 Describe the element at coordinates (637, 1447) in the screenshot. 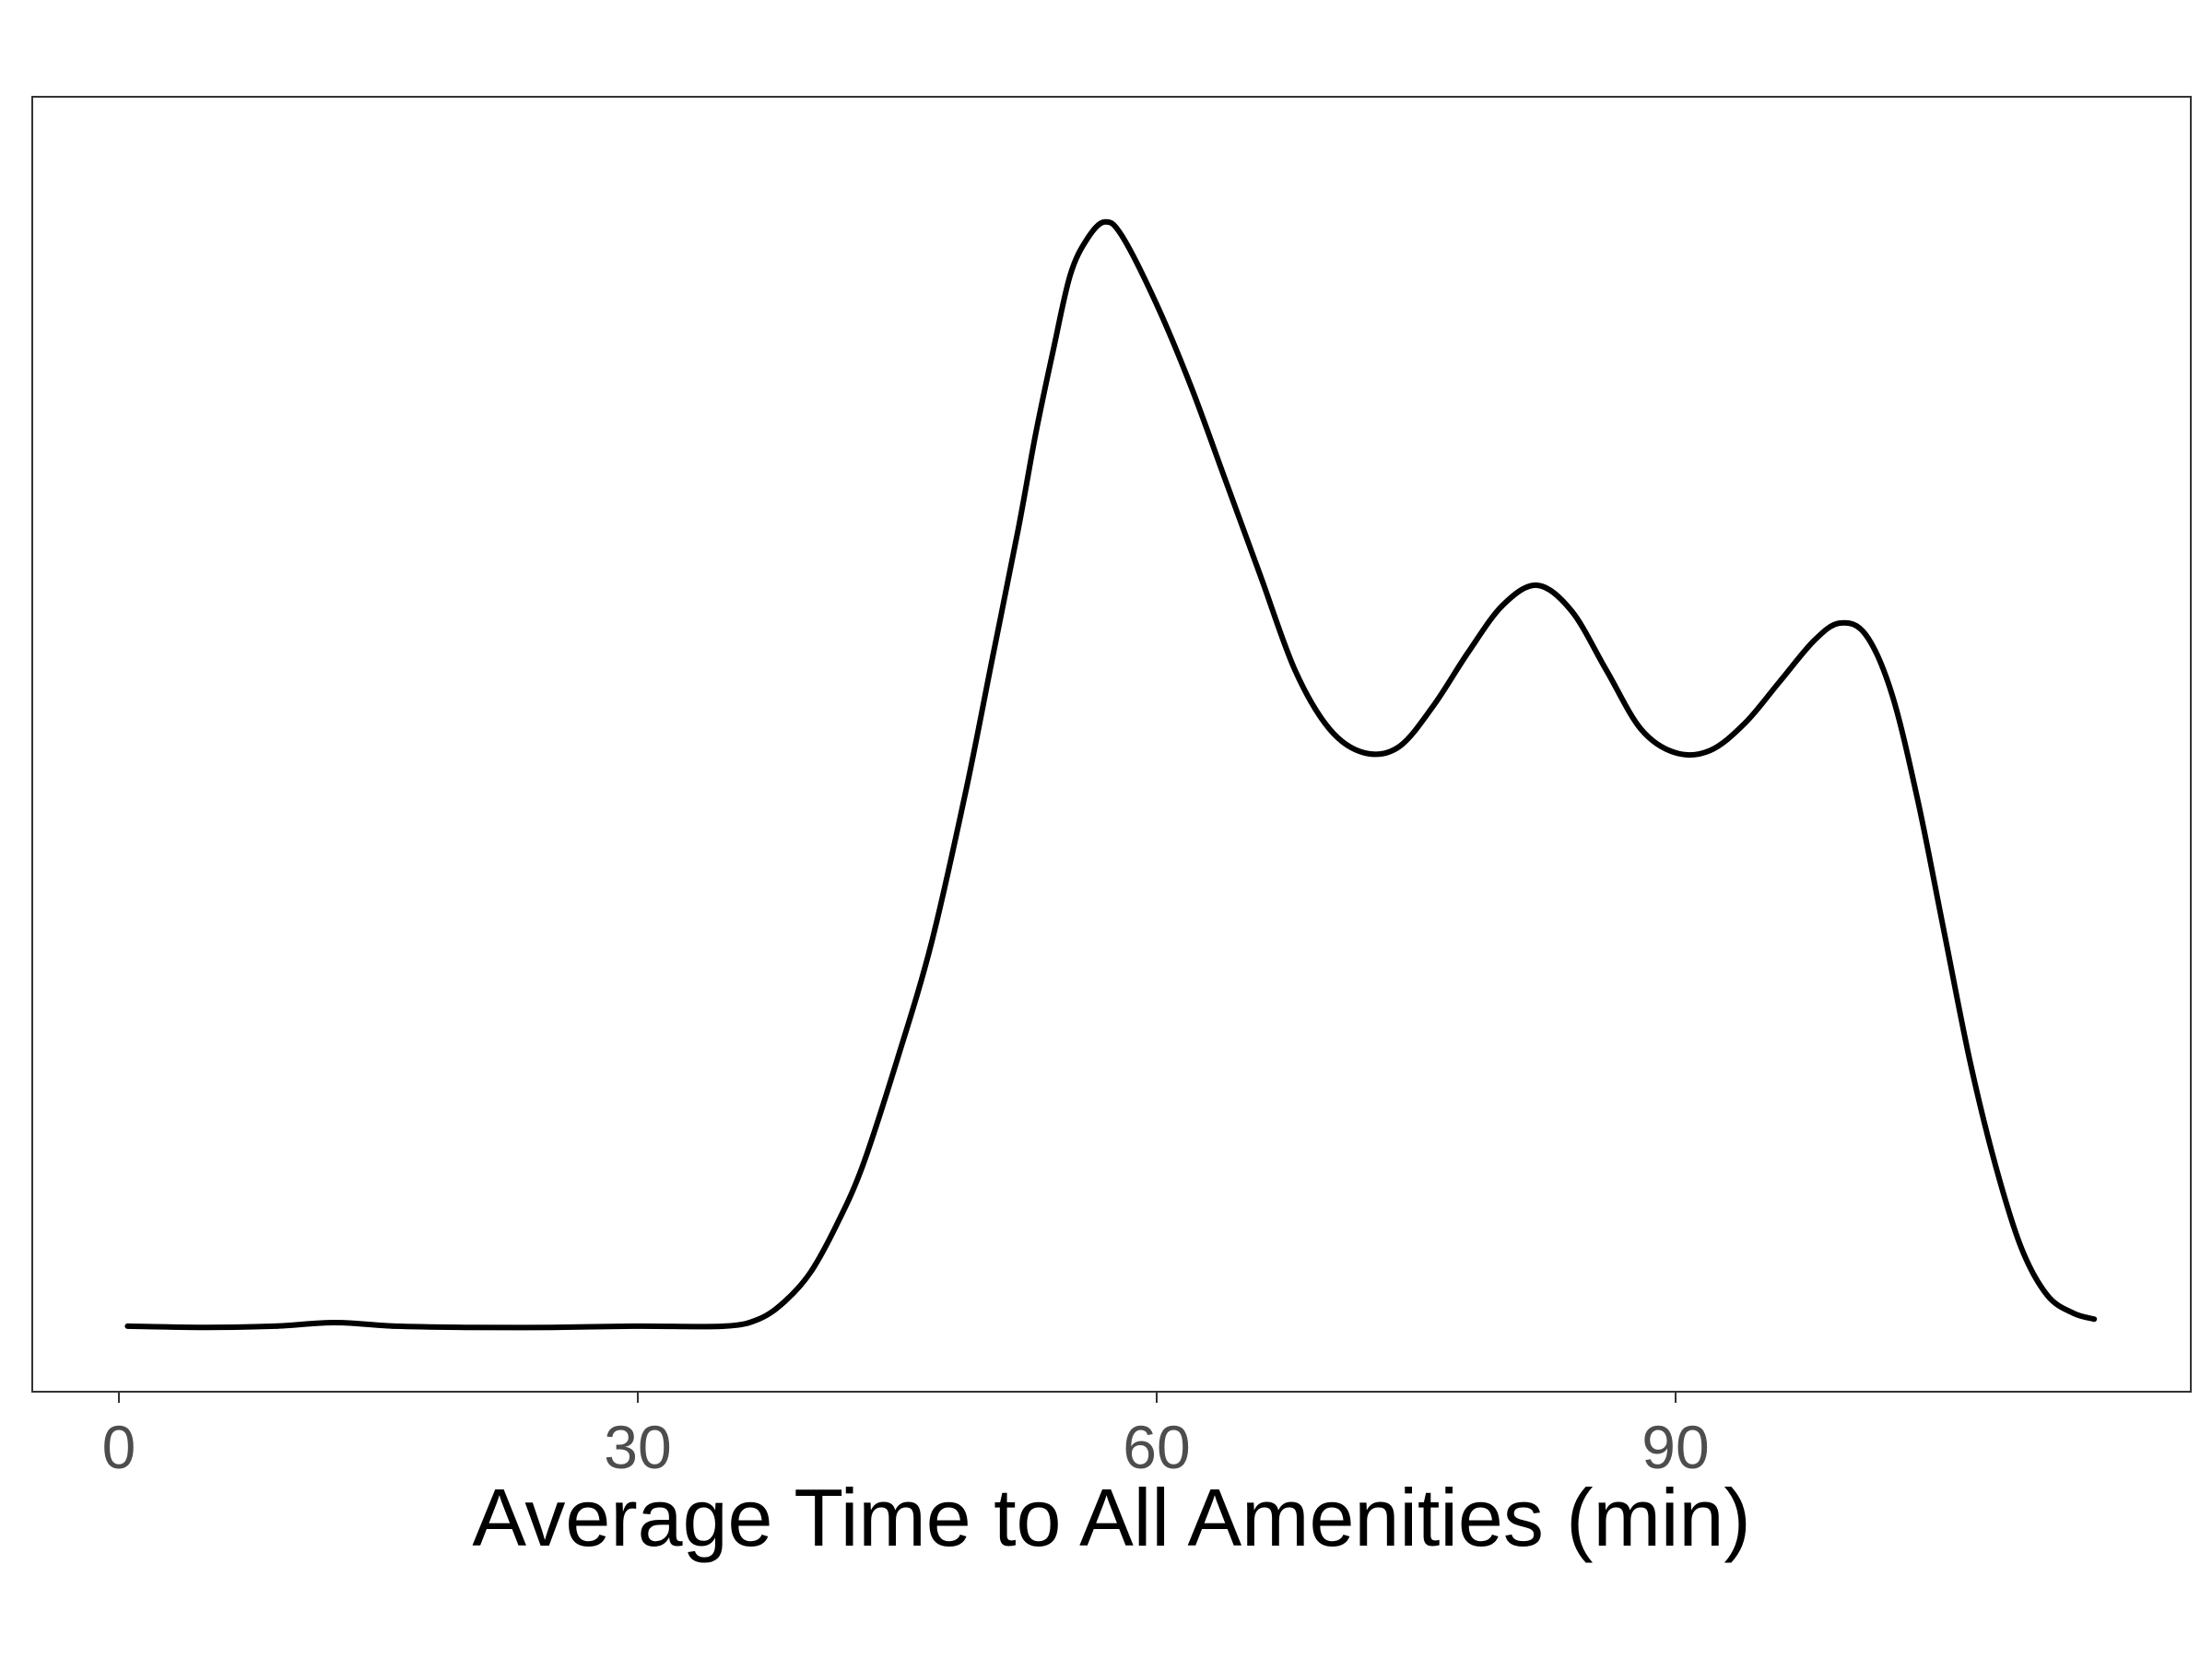

I see `x-tick-label: 30` at that location.